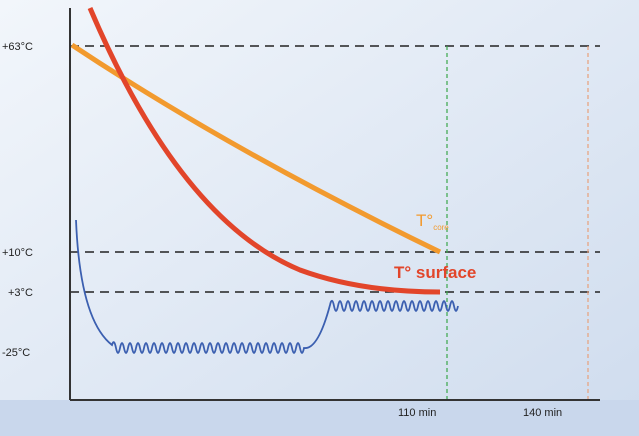  I want to click on y-label: +10°C, so click(17, 253).